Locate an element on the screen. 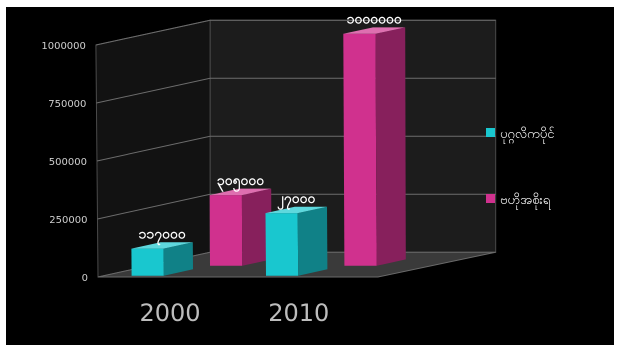  data-label: ၂၇၀၀၀ is located at coordinates (297, 200).